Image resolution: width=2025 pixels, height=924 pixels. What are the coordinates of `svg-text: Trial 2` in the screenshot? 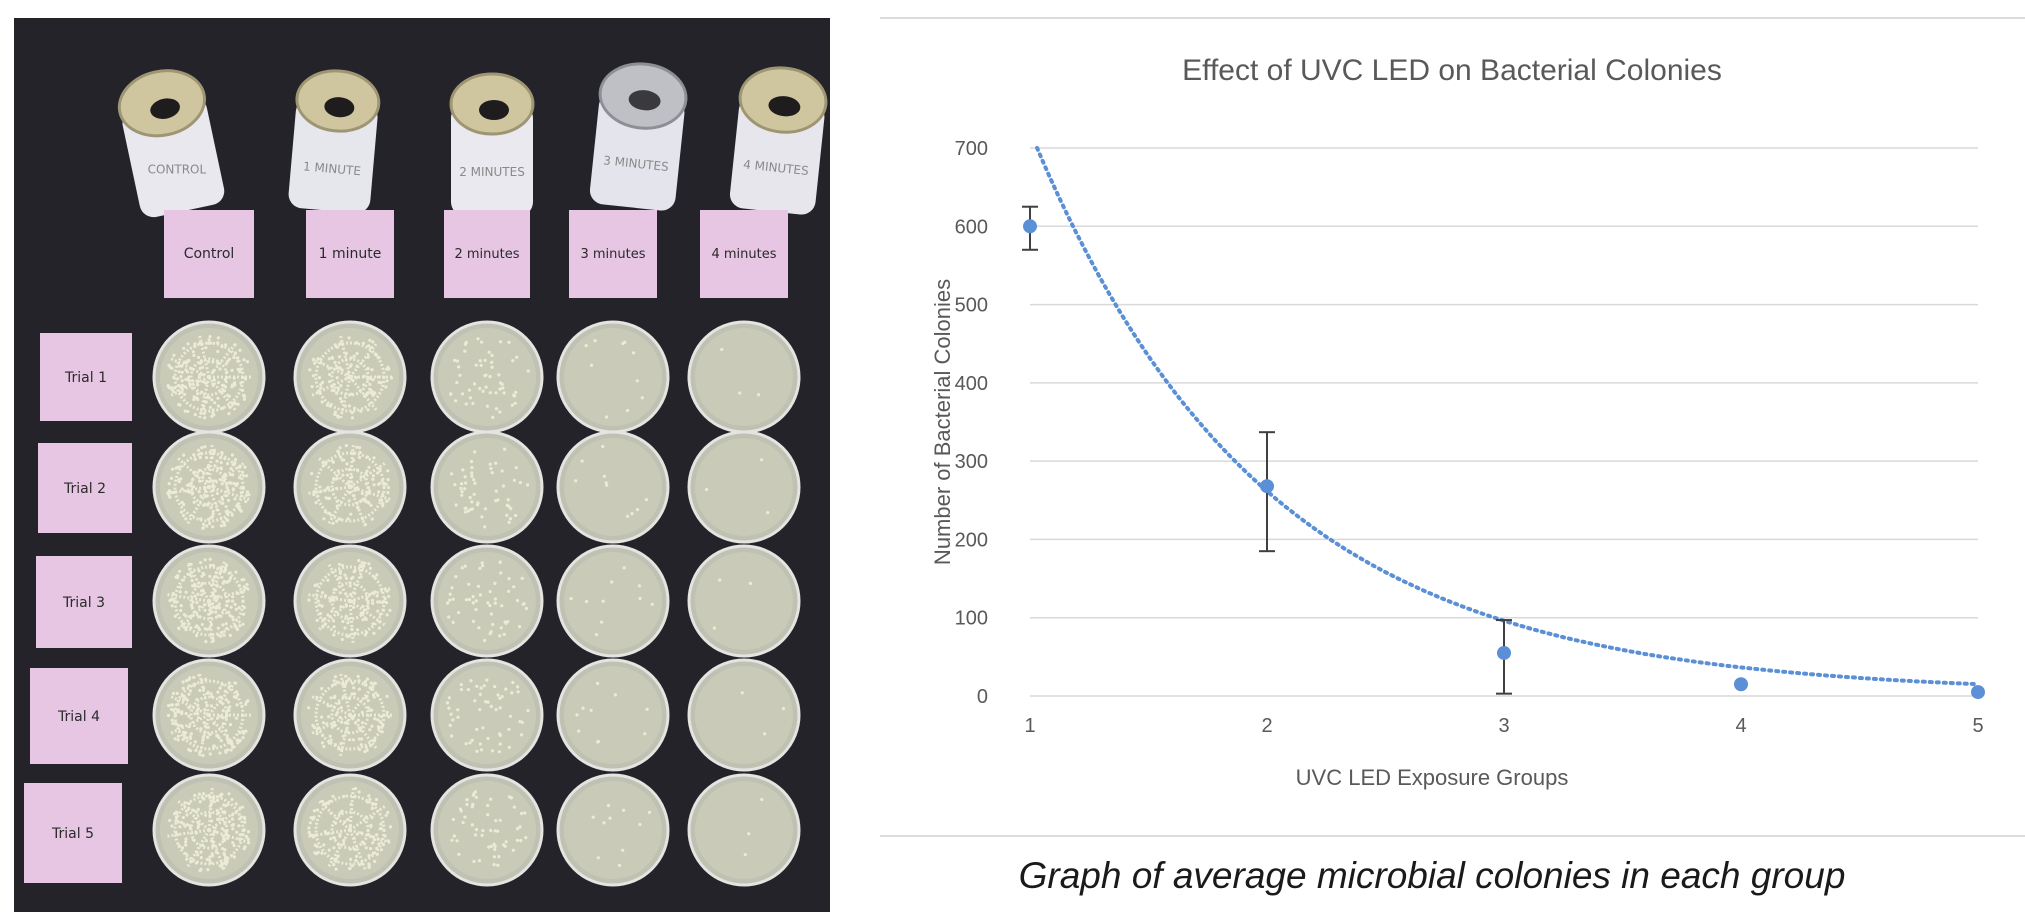 It's located at (84, 489).